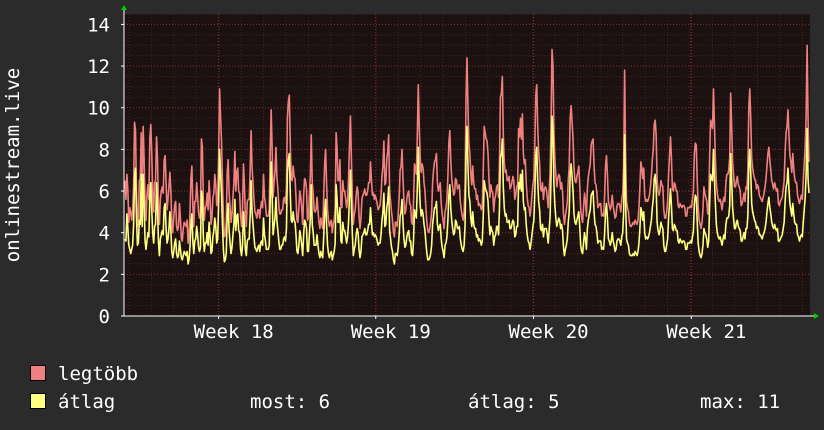 The image size is (824, 430). Describe the element at coordinates (98, 109) in the screenshot. I see `y-tick-label: 10` at that location.